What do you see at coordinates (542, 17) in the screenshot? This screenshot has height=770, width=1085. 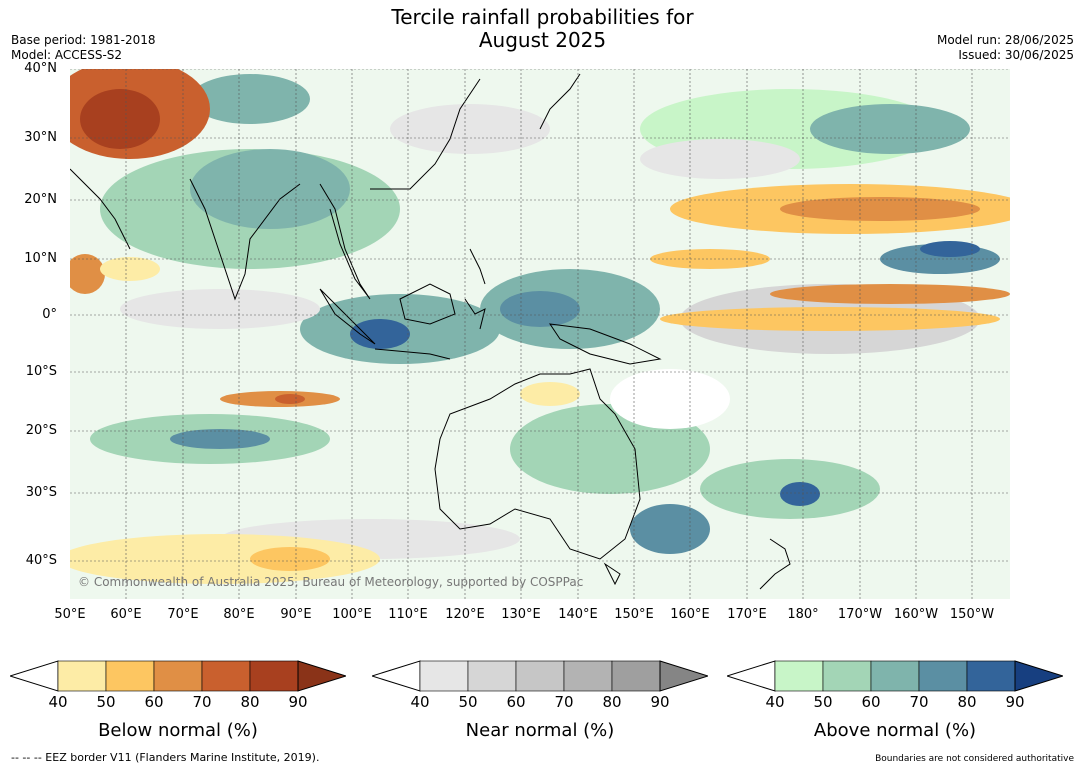 I see `map-title-line1: Tercile rainfall probabilities for` at bounding box center [542, 17].